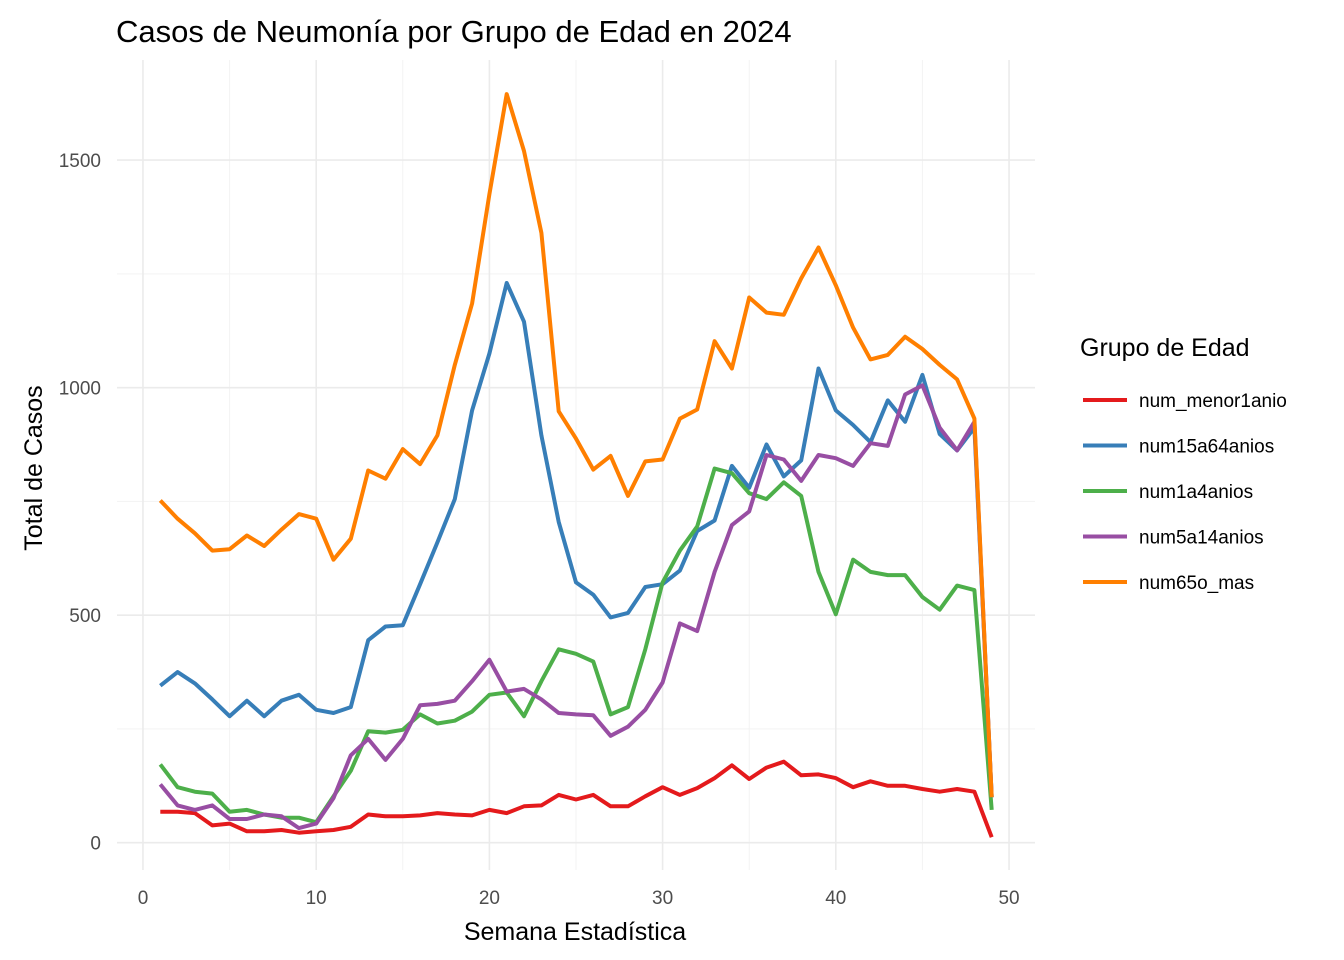 The width and height of the screenshot is (1344, 960). Describe the element at coordinates (1196, 492) in the screenshot. I see `legend-label: num1a4anios` at that location.